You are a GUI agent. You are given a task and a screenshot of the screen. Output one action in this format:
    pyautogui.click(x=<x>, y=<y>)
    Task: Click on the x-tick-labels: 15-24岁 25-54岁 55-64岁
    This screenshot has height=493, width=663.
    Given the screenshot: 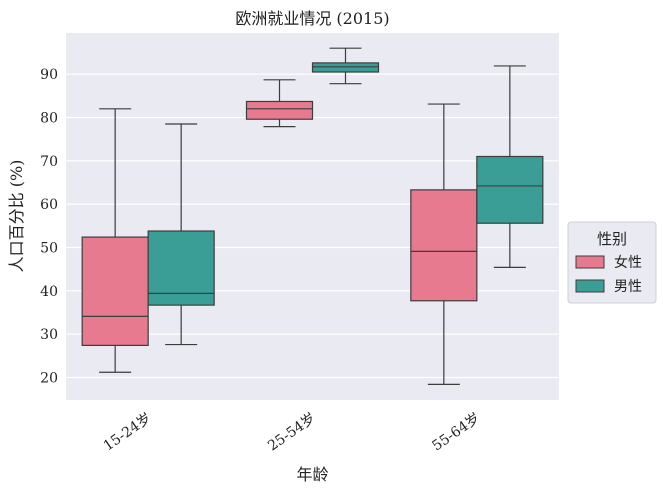 What is the action you would take?
    pyautogui.click(x=292, y=432)
    